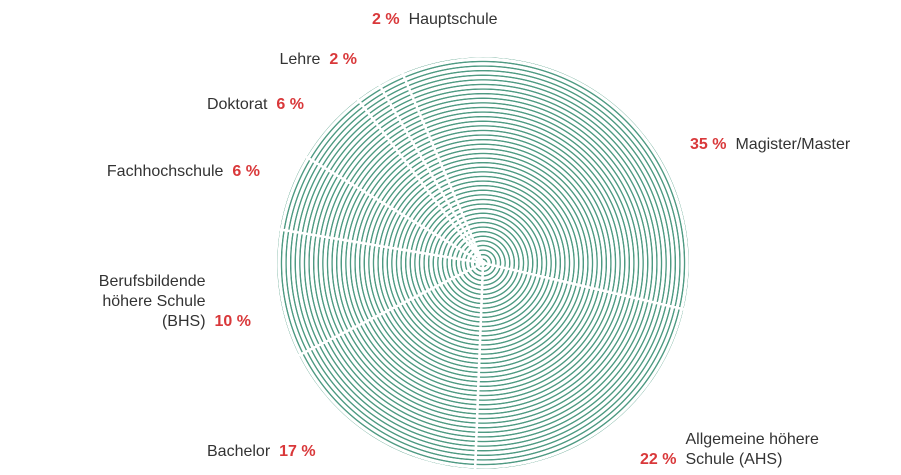 Image resolution: width=901 pixels, height=475 pixels. What do you see at coordinates (237, 104) in the screenshot?
I see `category-label: Doktorat` at bounding box center [237, 104].